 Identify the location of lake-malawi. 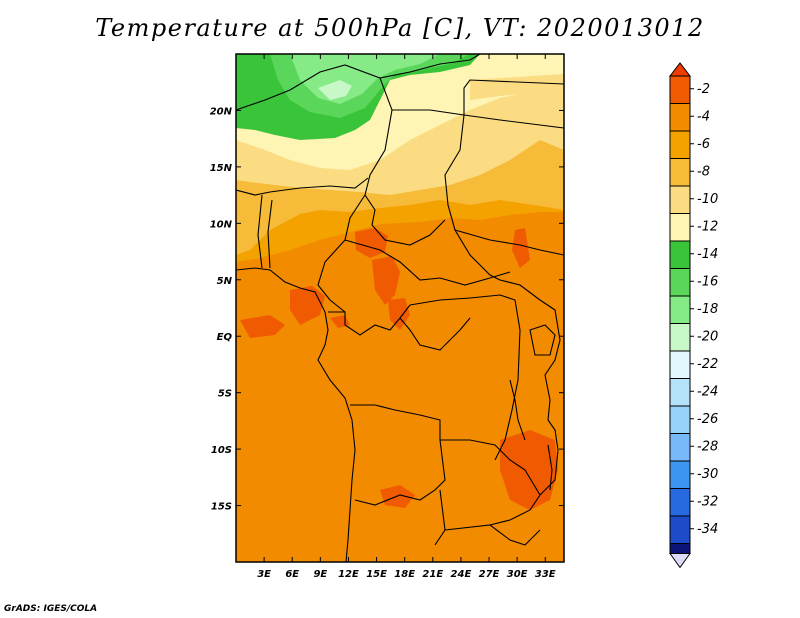
(550, 467).